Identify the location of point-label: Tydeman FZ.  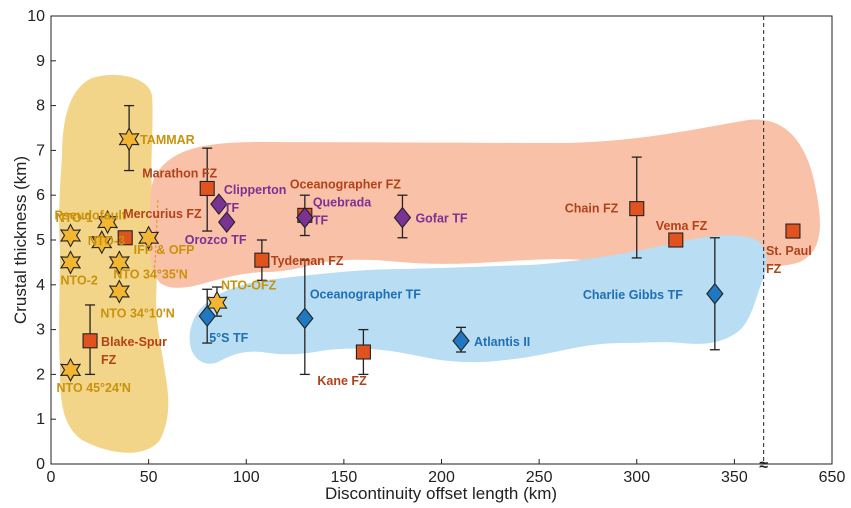
(307, 261).